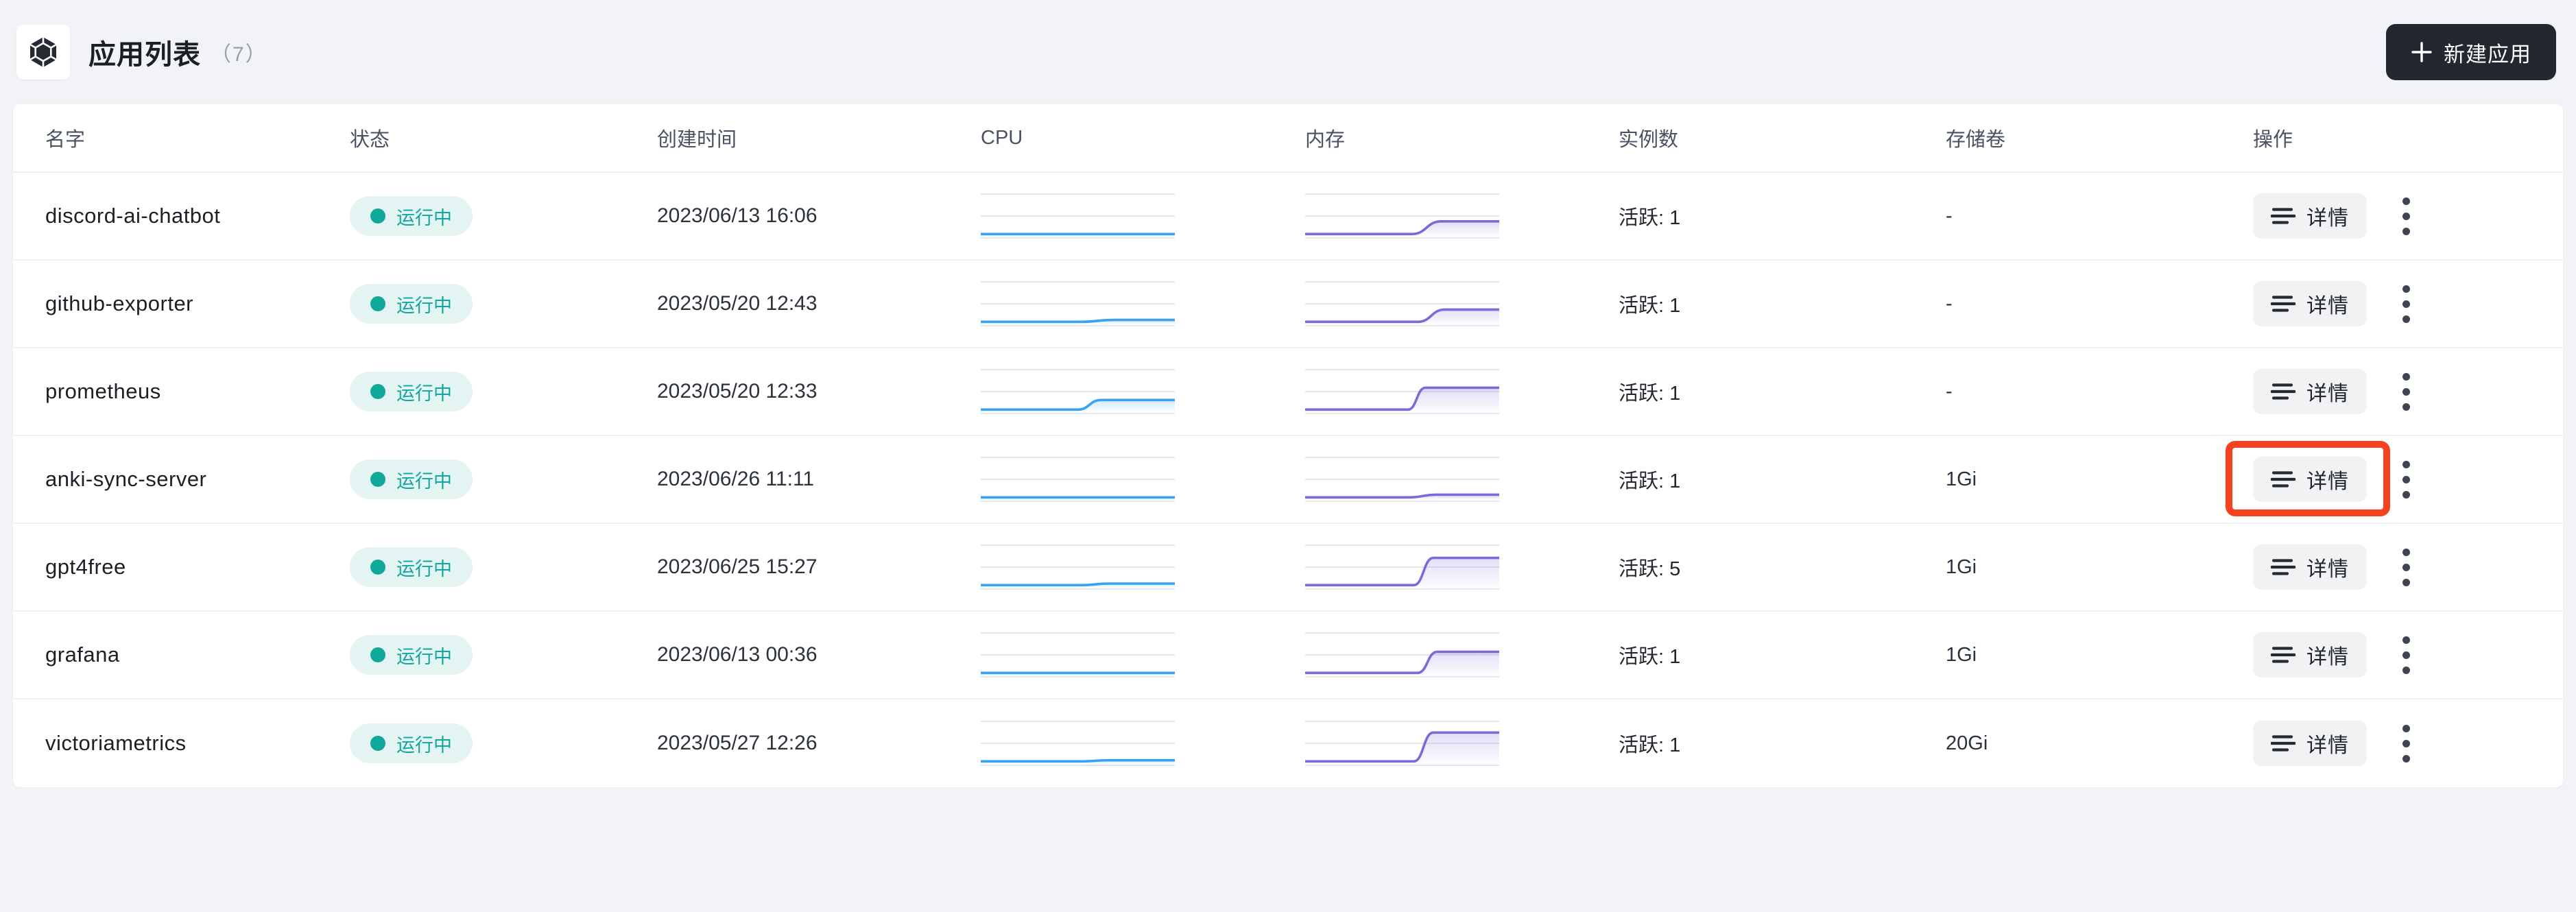 The image size is (2576, 912). Describe the element at coordinates (2273, 140) in the screenshot. I see `col-header-actions: 操作` at that location.